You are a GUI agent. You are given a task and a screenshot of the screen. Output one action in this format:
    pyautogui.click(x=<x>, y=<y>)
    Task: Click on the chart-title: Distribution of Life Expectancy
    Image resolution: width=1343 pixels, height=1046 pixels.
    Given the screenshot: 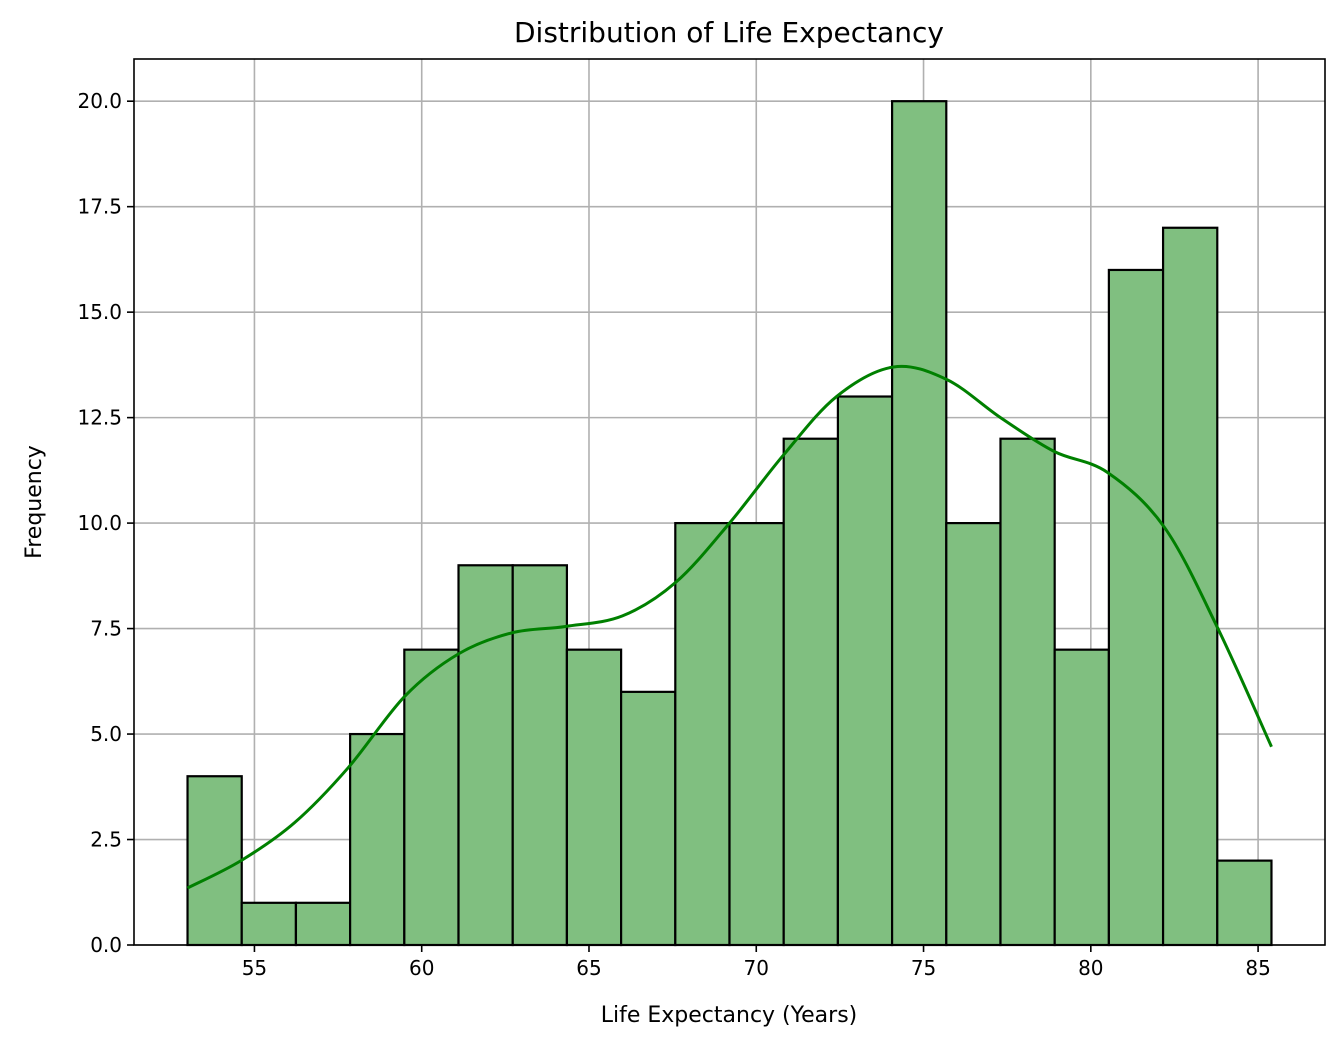 What is the action you would take?
    pyautogui.click(x=729, y=32)
    